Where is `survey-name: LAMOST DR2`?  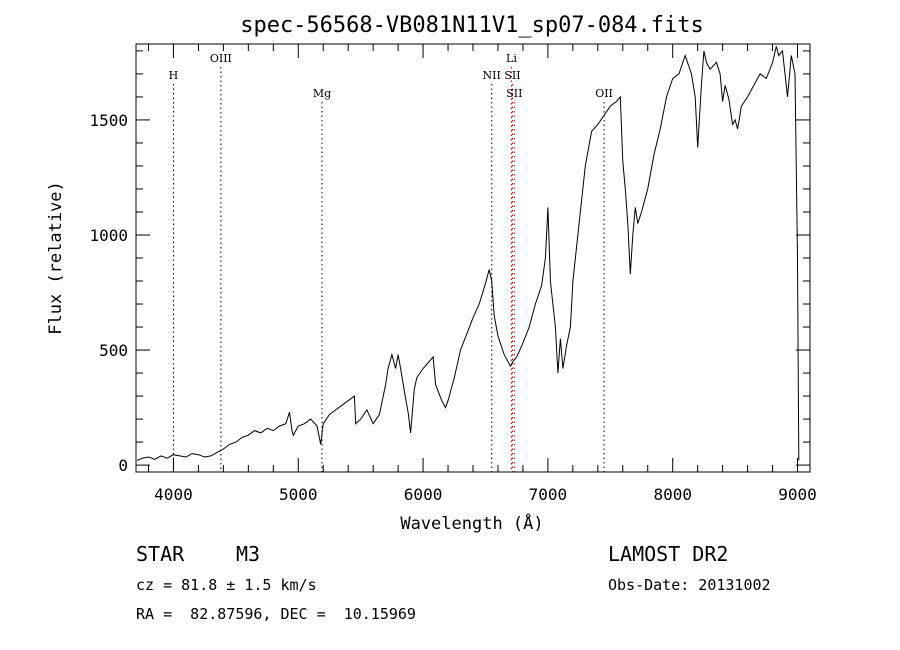
survey-name: LAMOST DR2 is located at coordinates (668, 554).